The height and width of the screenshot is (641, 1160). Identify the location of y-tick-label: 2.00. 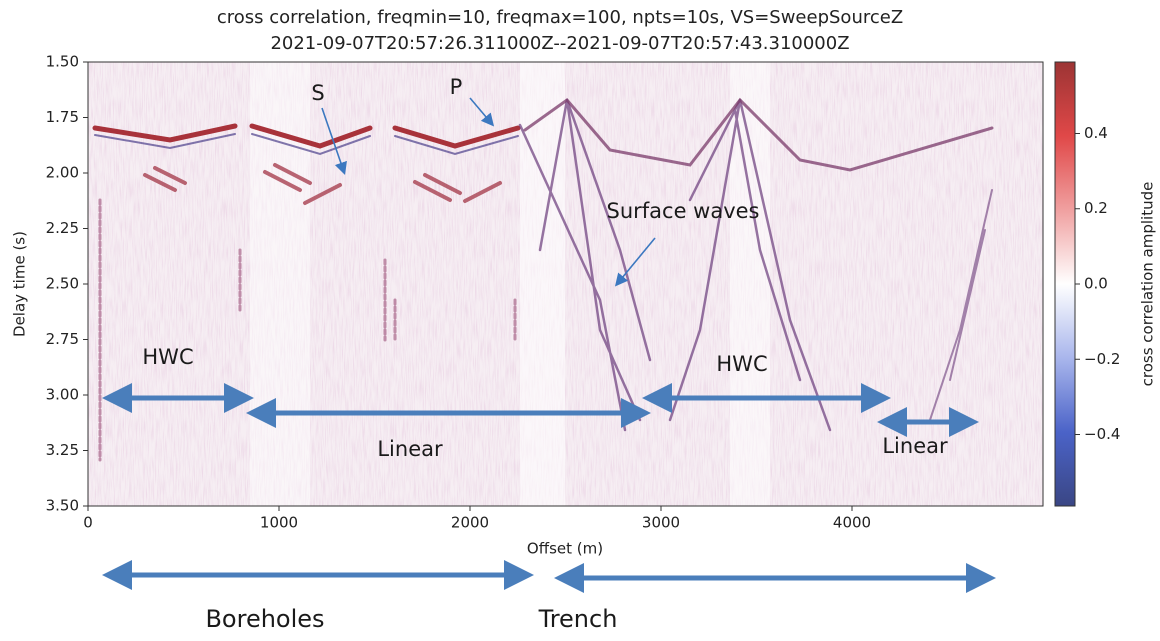
(62, 173).